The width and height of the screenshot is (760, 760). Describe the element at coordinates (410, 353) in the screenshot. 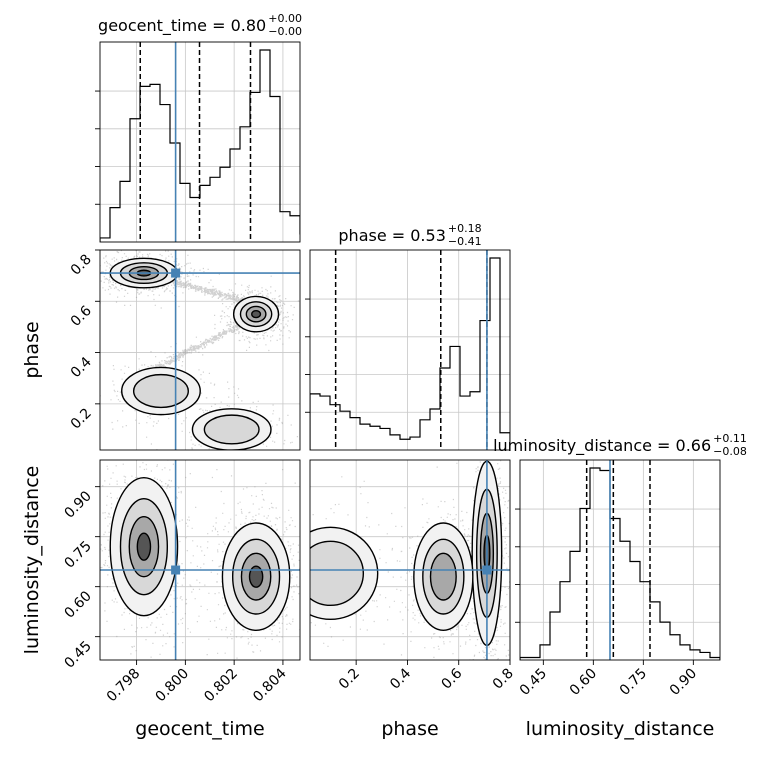

I see `histogram-step-phase` at that location.